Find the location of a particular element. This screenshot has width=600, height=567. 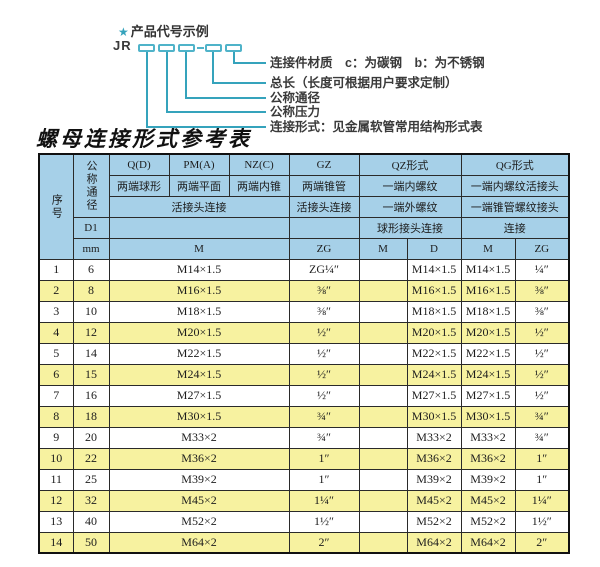

header-serial: 序号 is located at coordinates (56, 206).